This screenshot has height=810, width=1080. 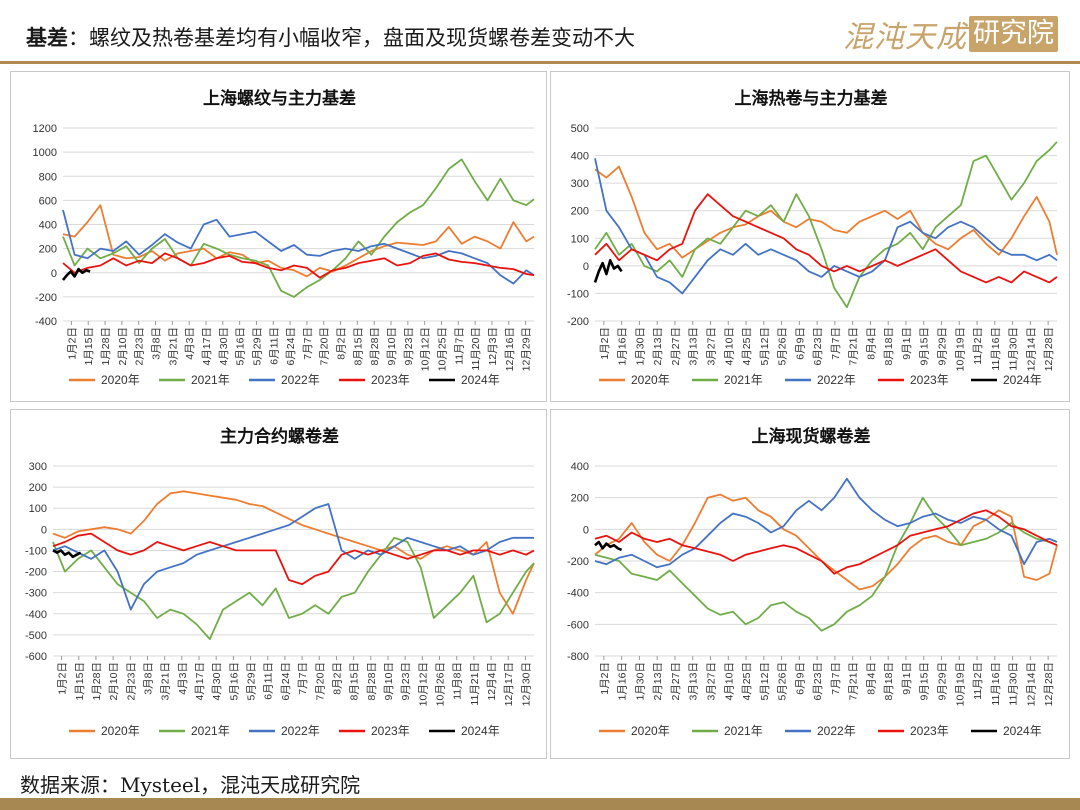 What do you see at coordinates (960, 349) in the screenshot?
I see `x-tick-label: 10月19日` at bounding box center [960, 349].